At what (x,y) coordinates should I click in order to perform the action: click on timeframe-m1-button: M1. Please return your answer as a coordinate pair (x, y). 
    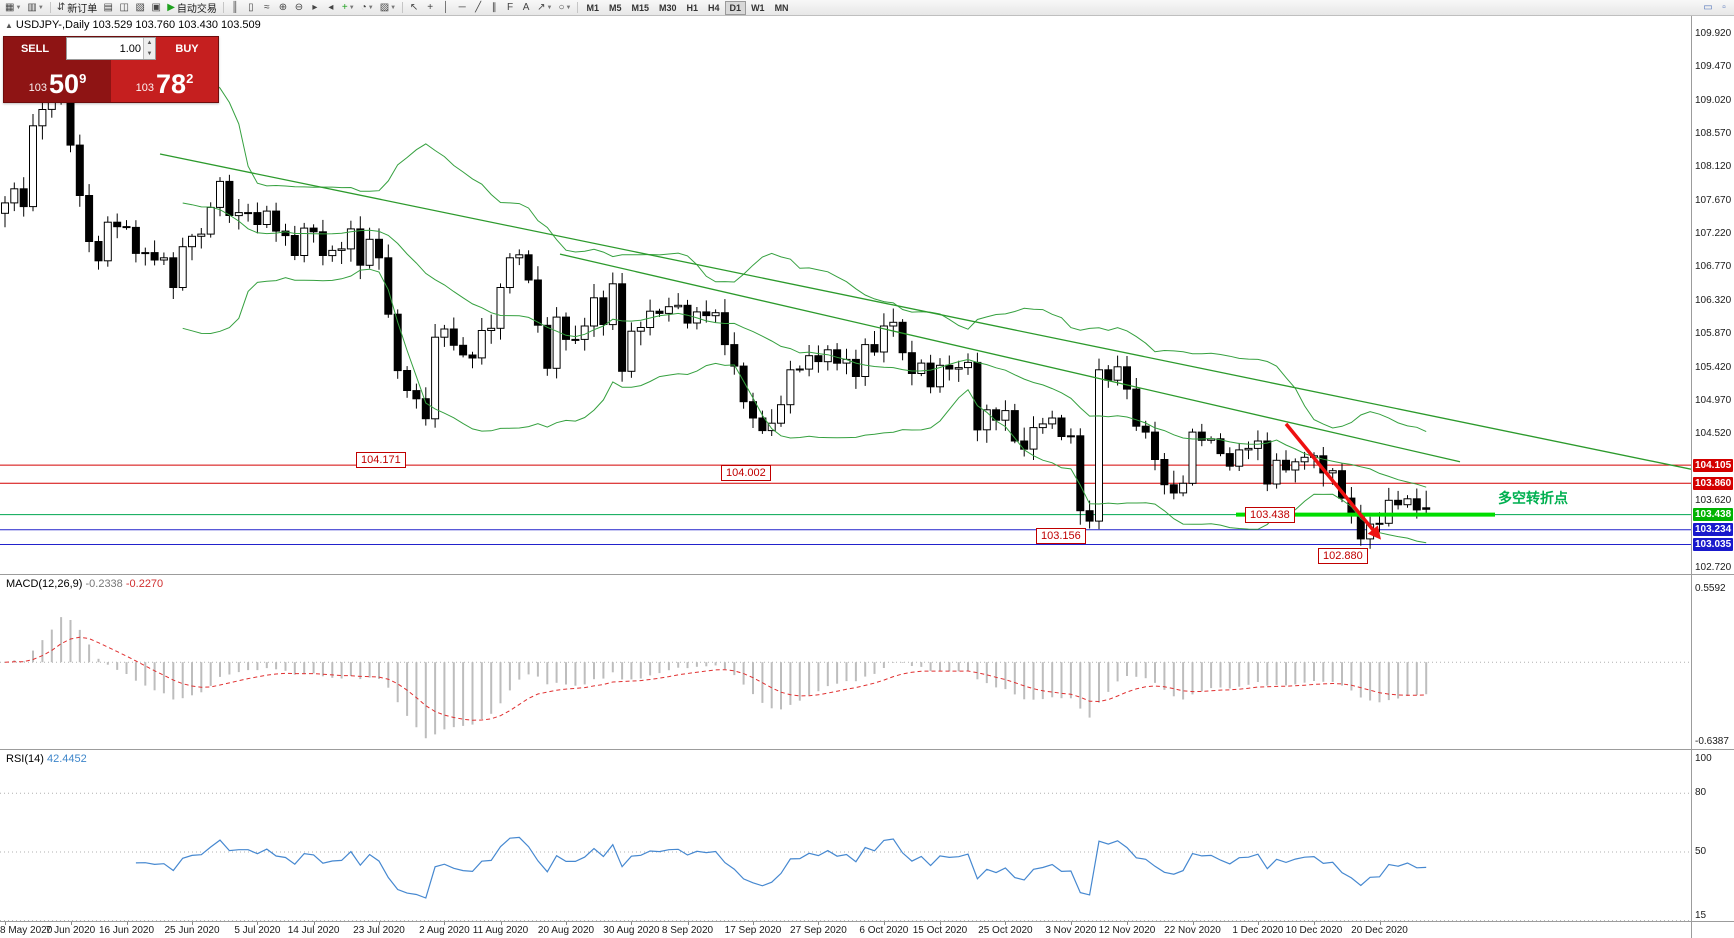
    Looking at the image, I should click on (592, 7).